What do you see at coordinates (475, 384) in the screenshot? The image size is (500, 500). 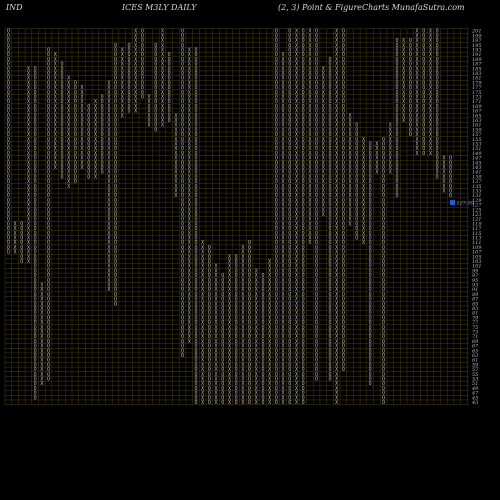 I see `y-tick-label: 51` at bounding box center [475, 384].